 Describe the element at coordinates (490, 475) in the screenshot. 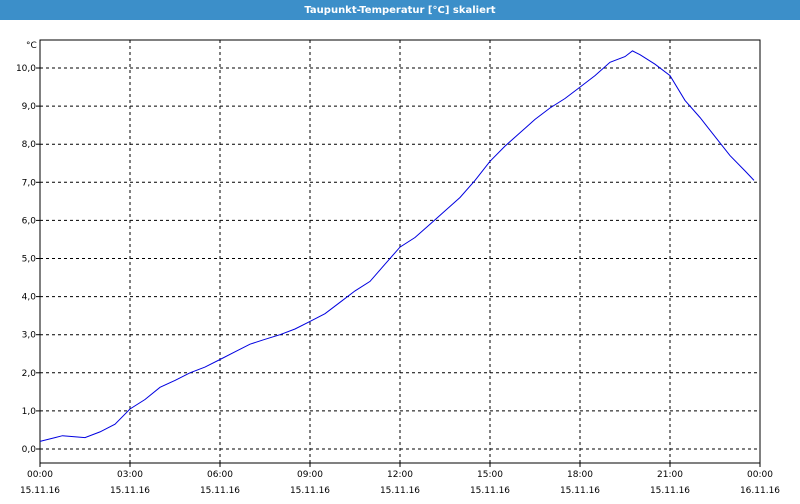

I see `x-tick-time: 15:00` at that location.